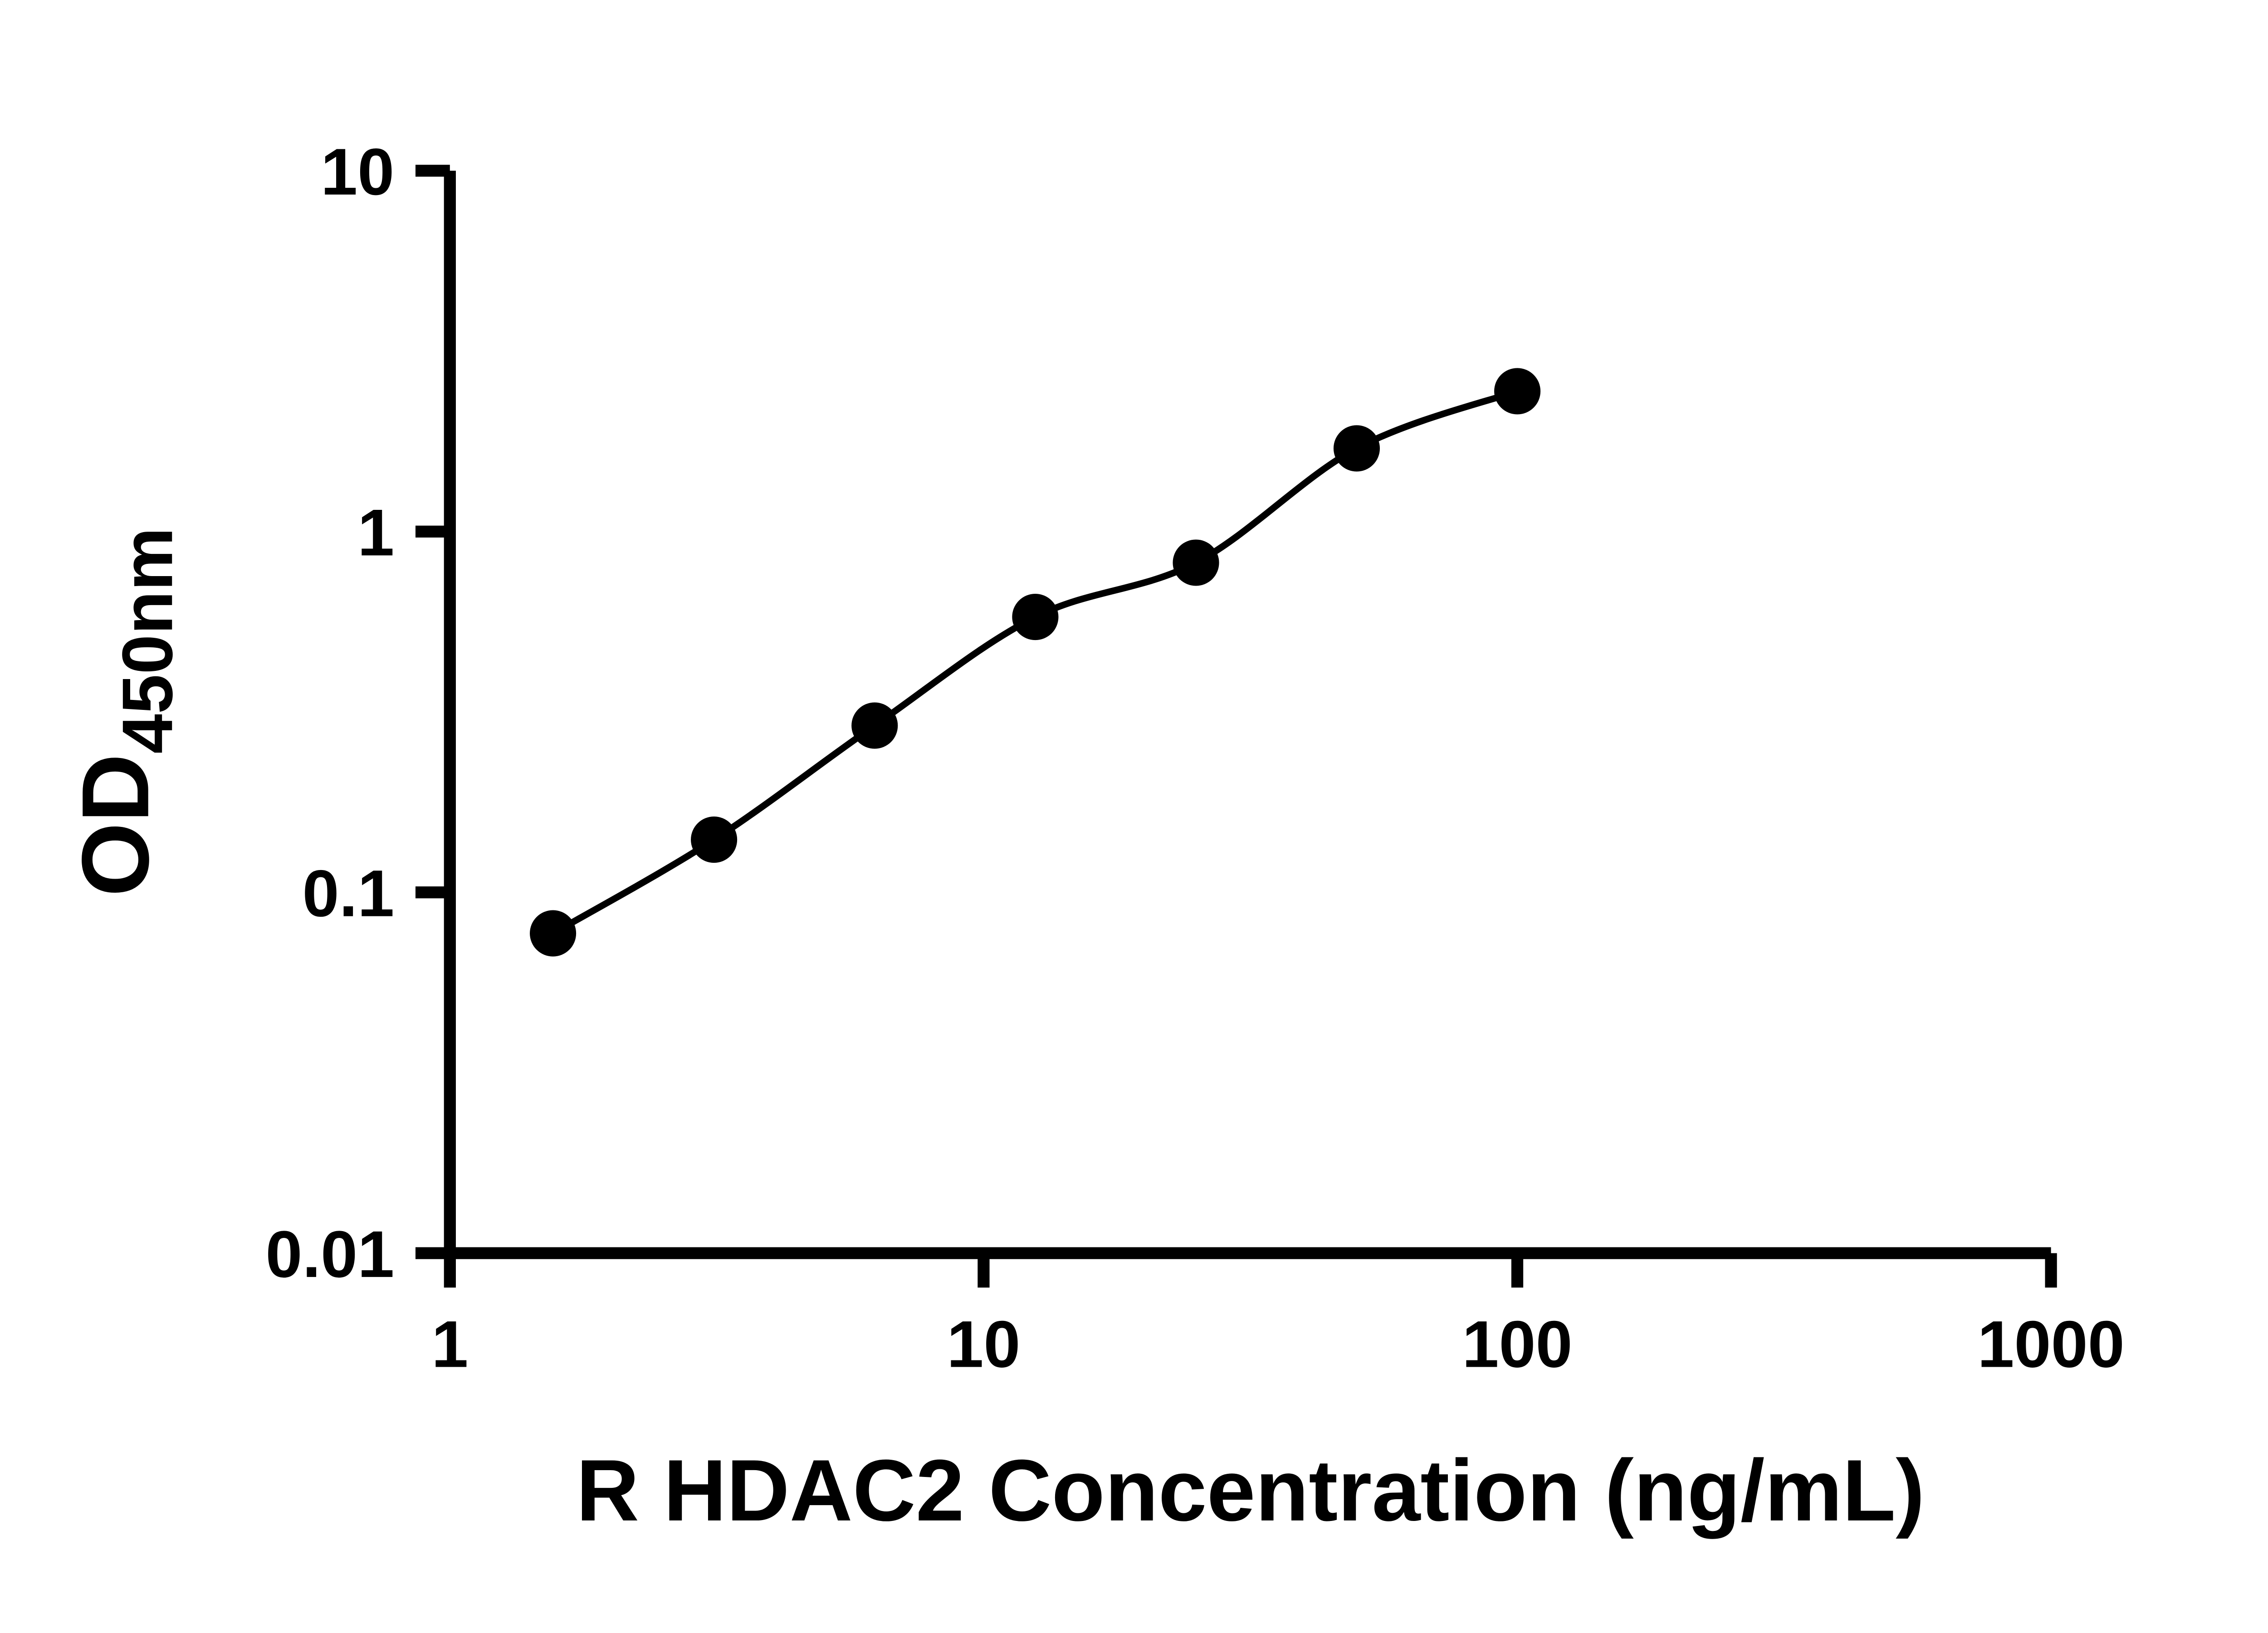 This screenshot has width=2268, height=1633. I want to click on y-axis-tick-label: 10, so click(358, 172).